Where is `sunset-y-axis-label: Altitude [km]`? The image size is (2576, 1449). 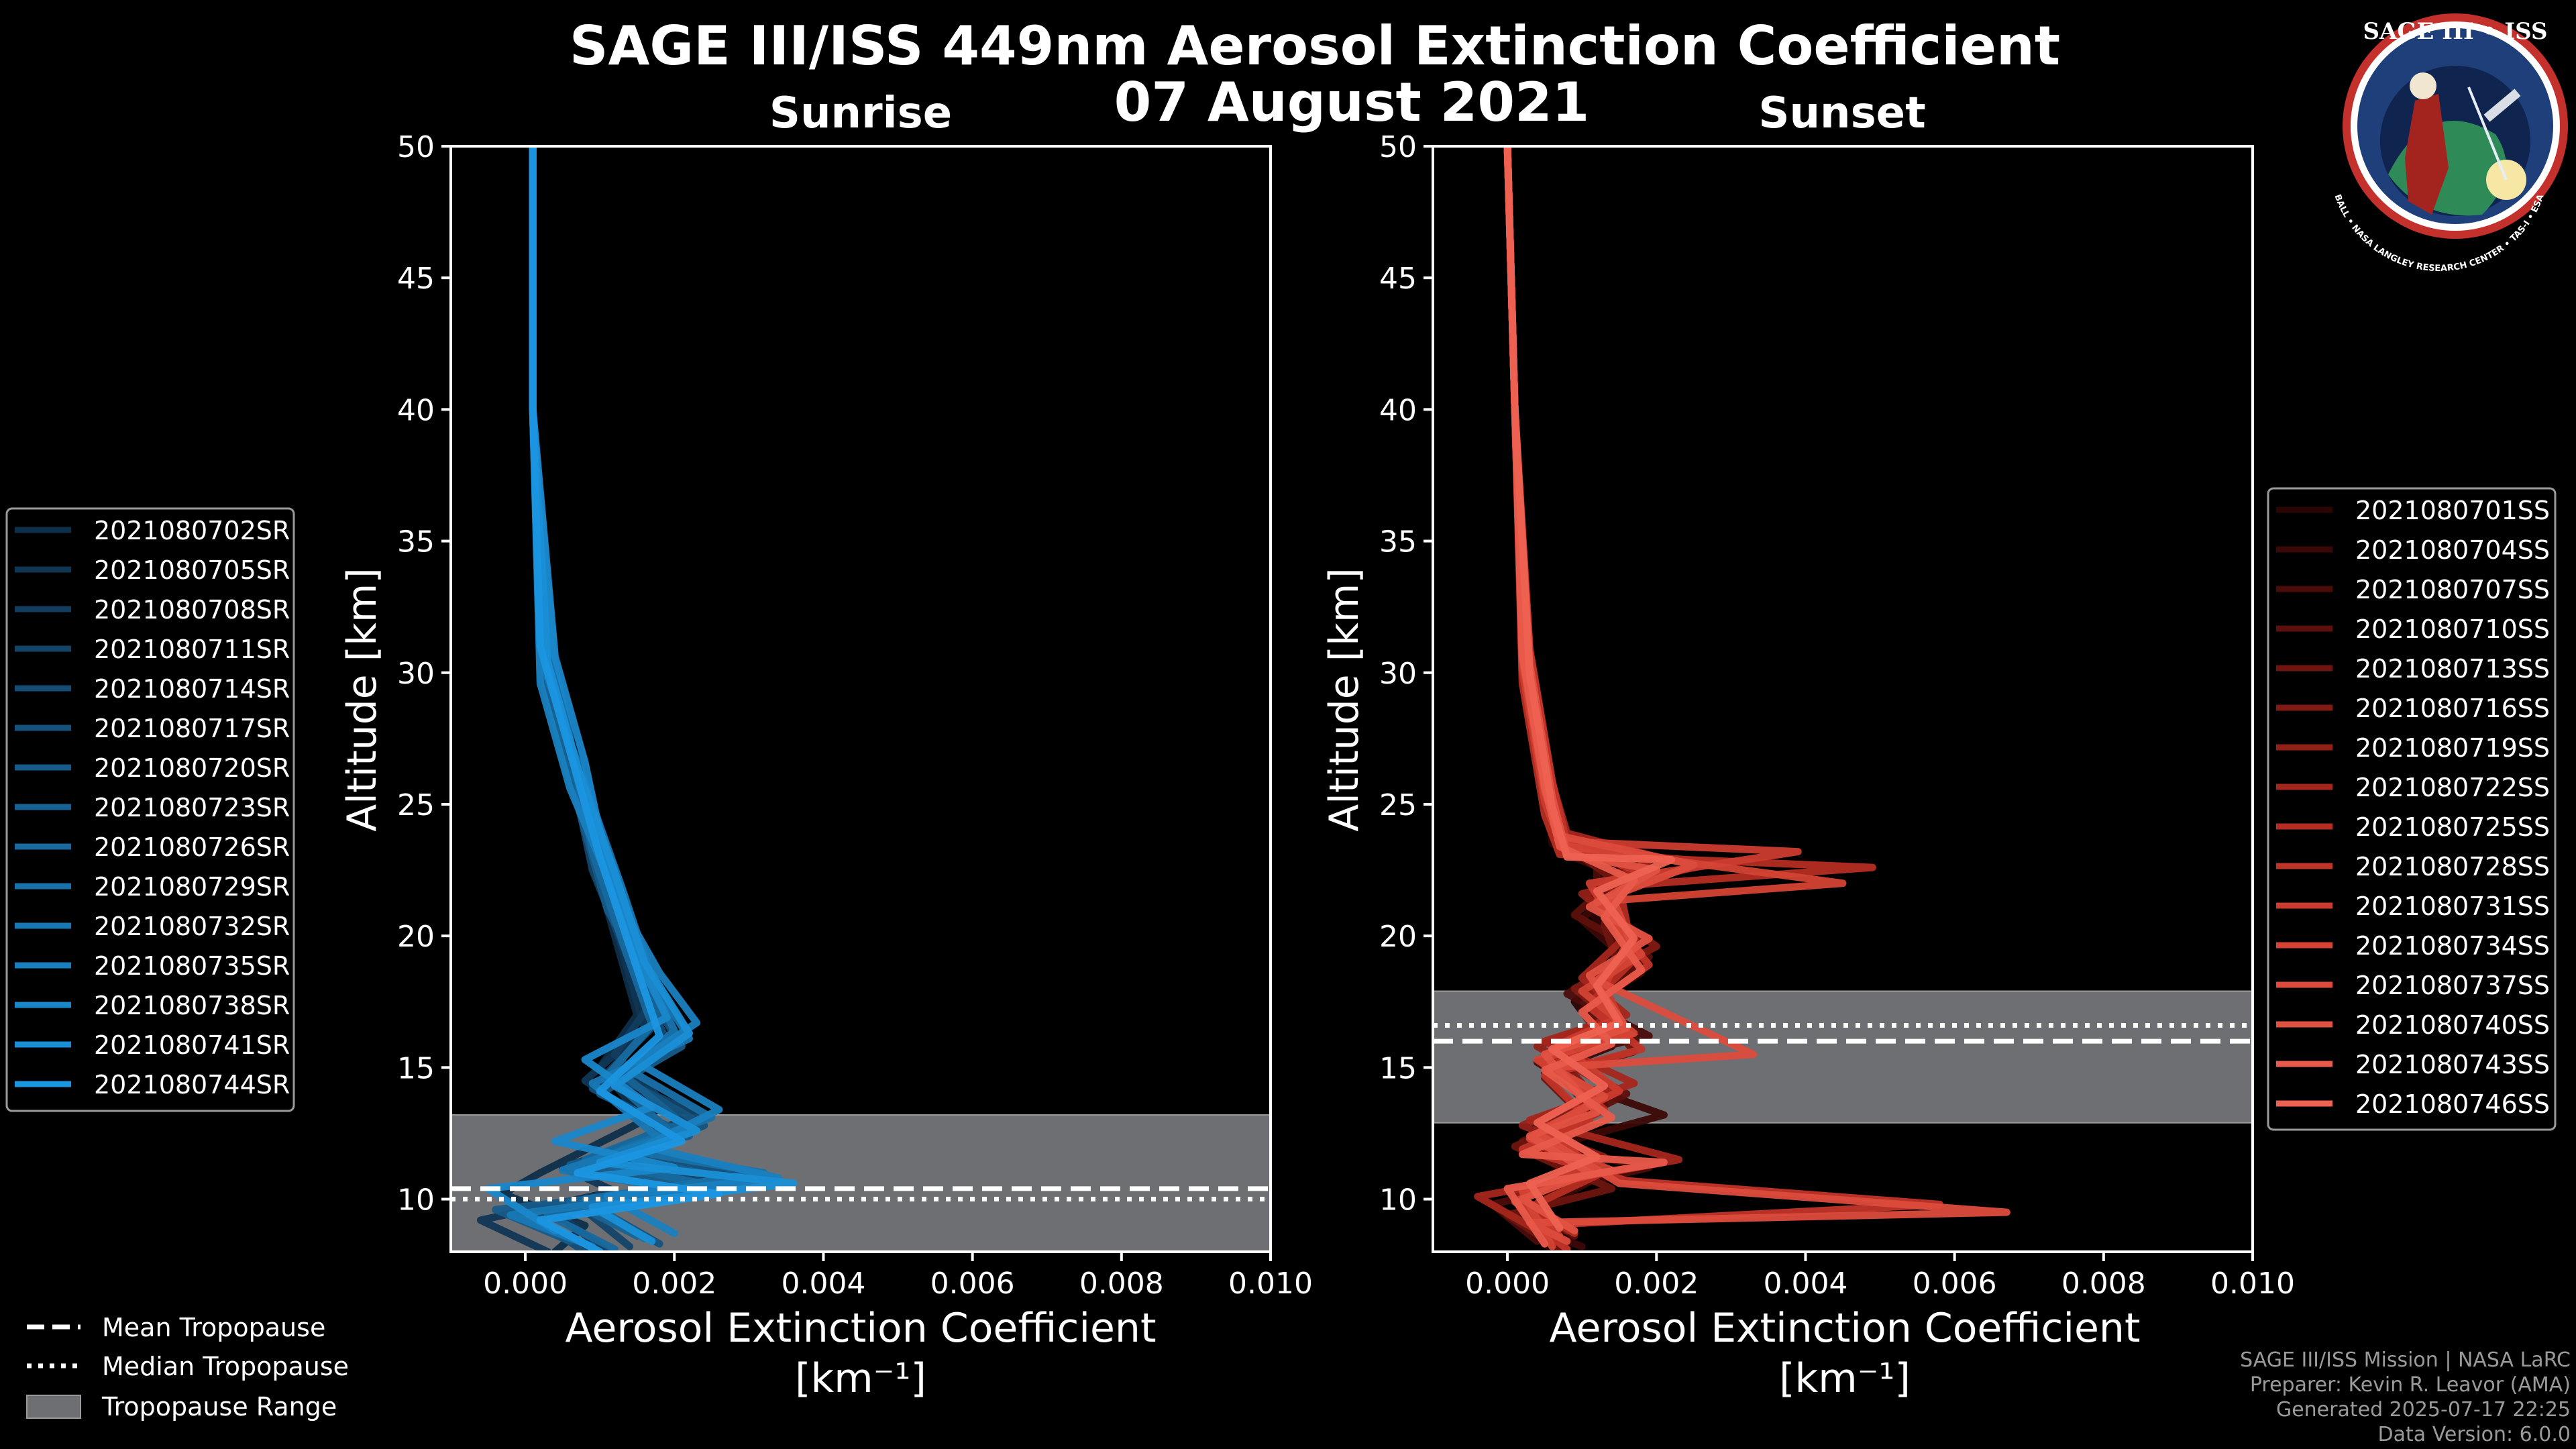 sunset-y-axis-label: Altitude [km] is located at coordinates (1344, 700).